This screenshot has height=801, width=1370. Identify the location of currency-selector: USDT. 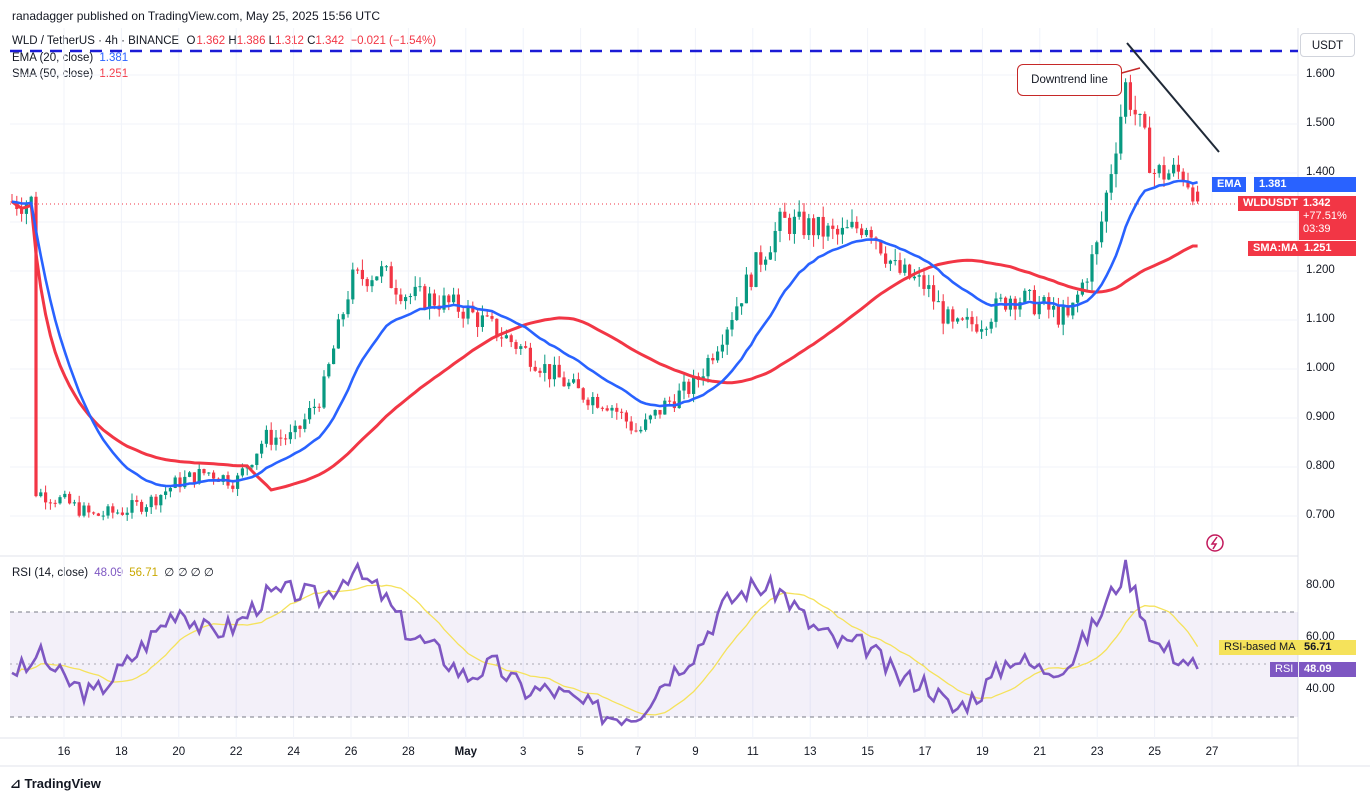
(1327, 45).